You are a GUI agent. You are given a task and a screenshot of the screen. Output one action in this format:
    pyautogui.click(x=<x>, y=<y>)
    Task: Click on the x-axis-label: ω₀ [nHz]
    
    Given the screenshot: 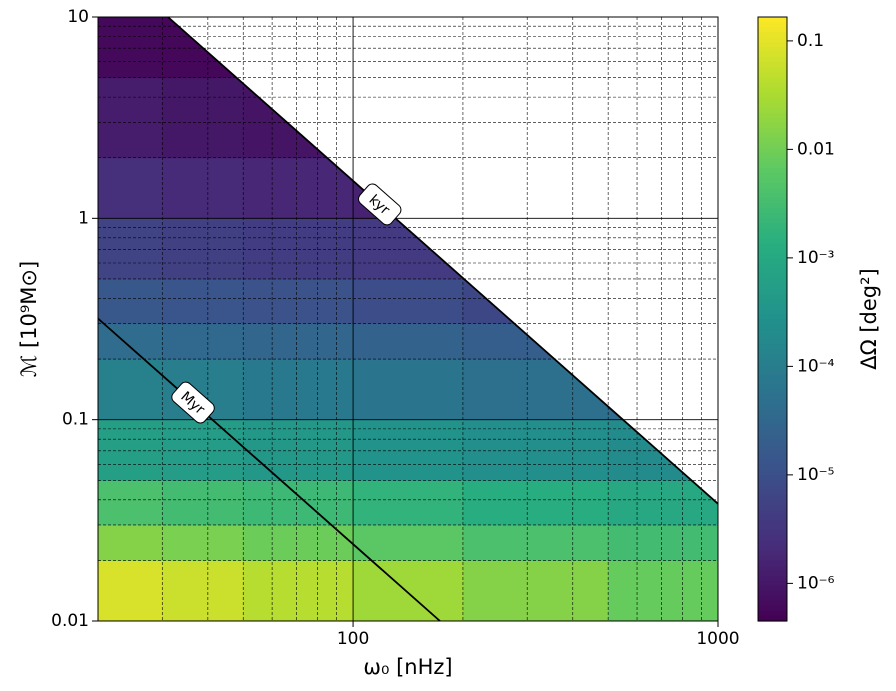 What is the action you would take?
    pyautogui.click(x=407, y=667)
    